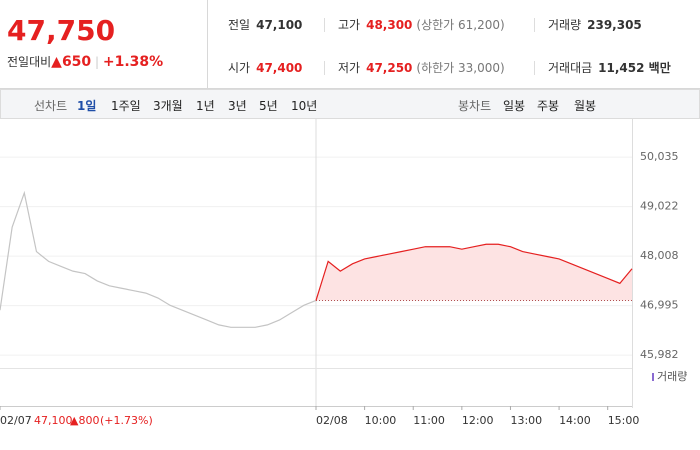 The image size is (700, 450). I want to click on tab: 일봉, so click(514, 106).